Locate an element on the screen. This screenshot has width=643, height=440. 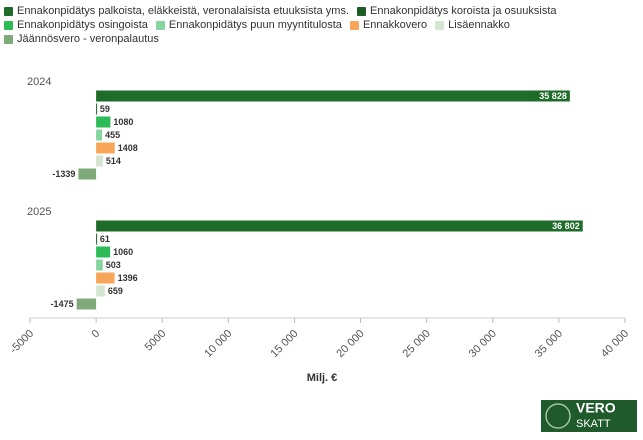
legend-label: Ennakonpidätys puun myyntitulosta is located at coordinates (255, 25).